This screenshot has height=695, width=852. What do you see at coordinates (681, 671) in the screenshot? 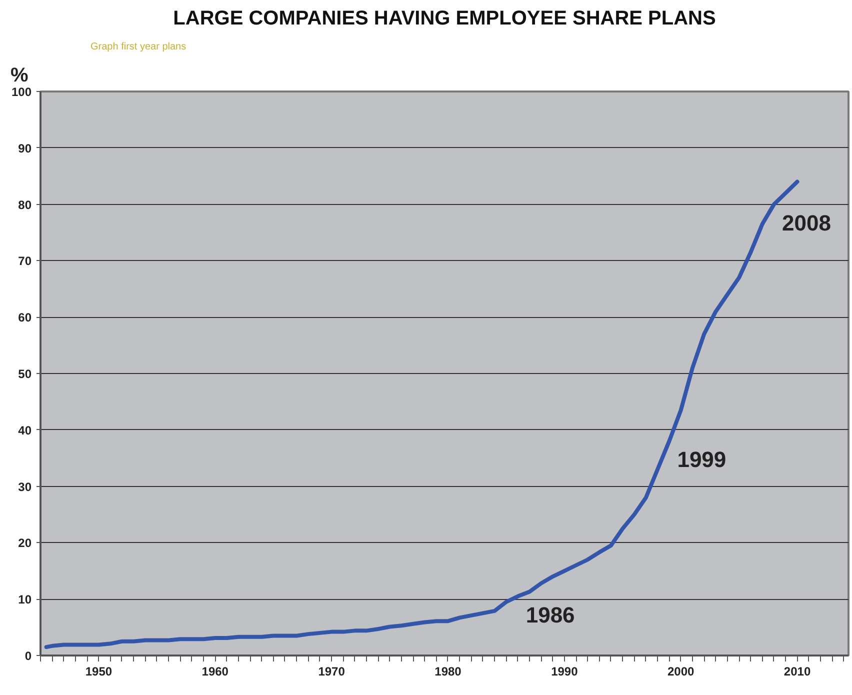
I see `x-tick-label: 2000` at bounding box center [681, 671].